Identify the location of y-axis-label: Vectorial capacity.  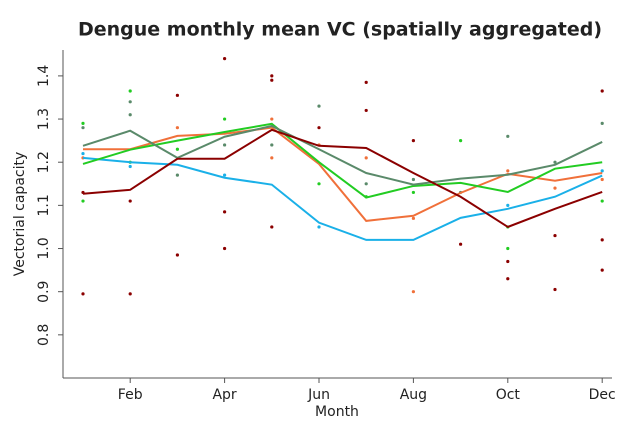
(20, 214).